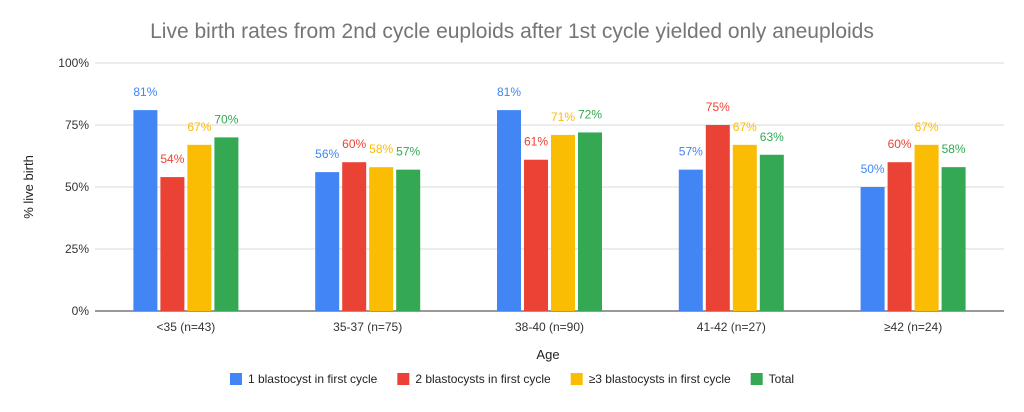 This screenshot has height=412, width=1024. I want to click on data-label: 72%, so click(590, 114).